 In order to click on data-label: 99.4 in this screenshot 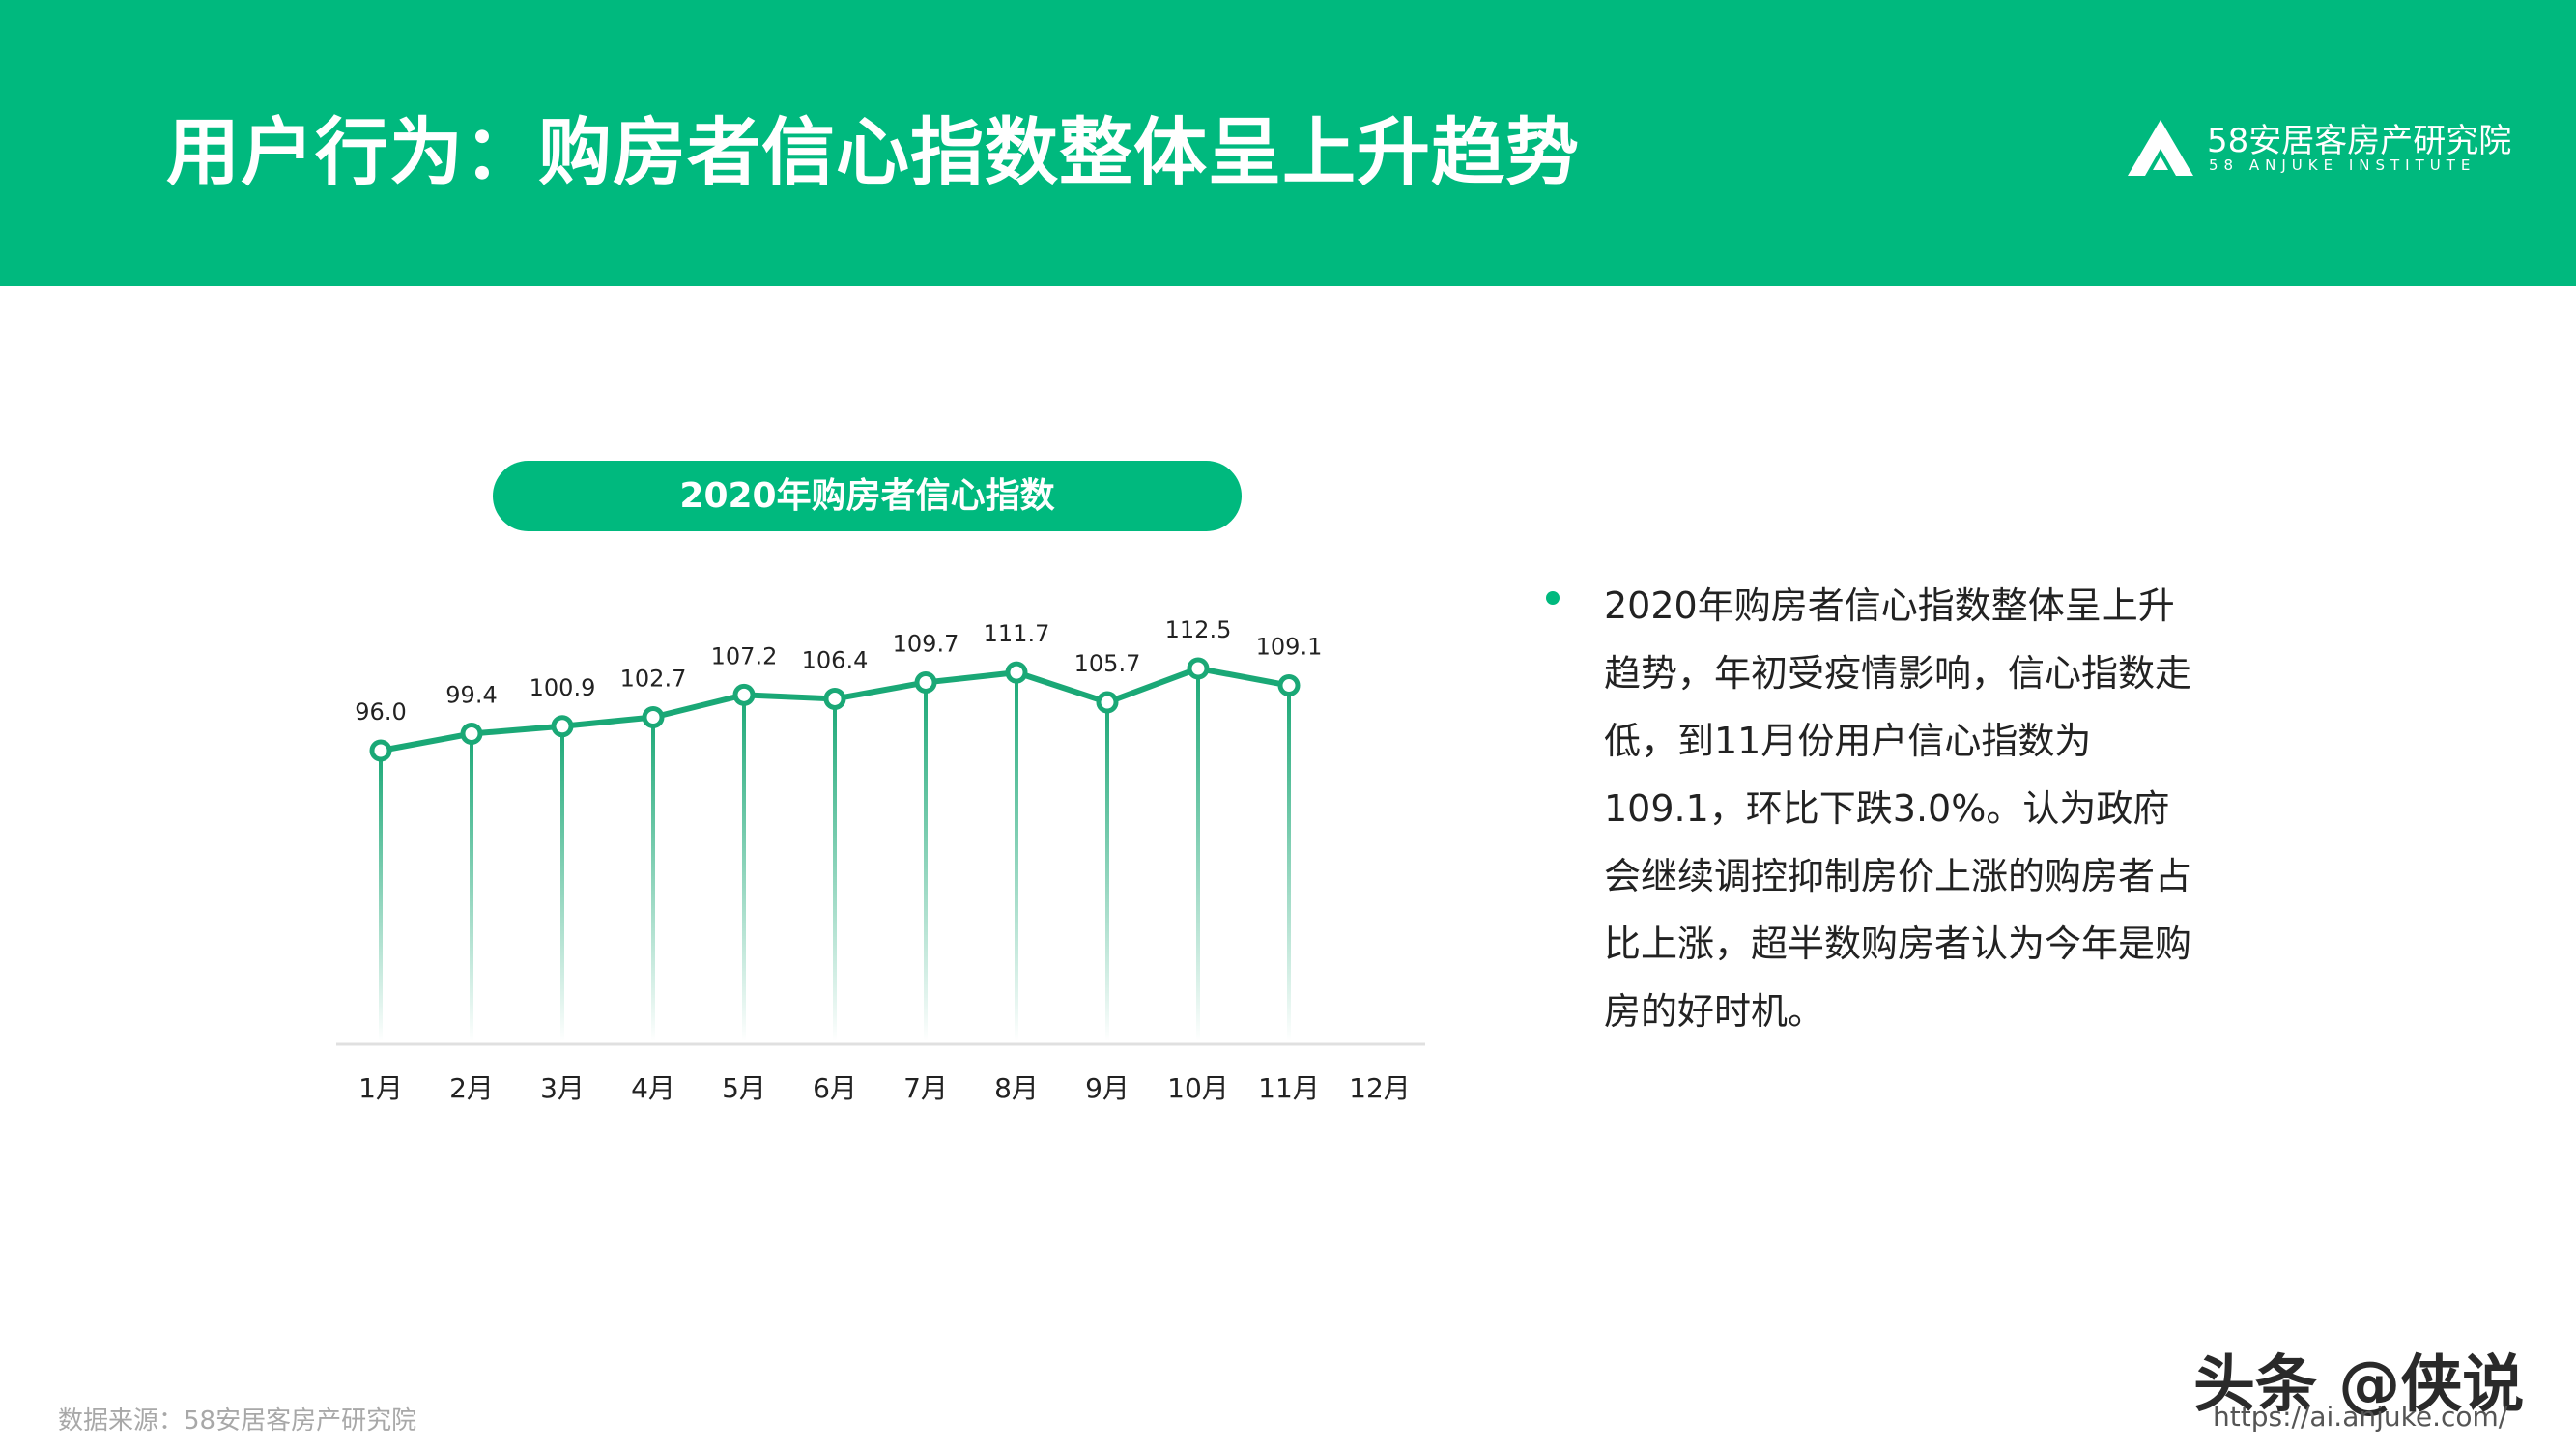, I will do `click(471, 694)`.